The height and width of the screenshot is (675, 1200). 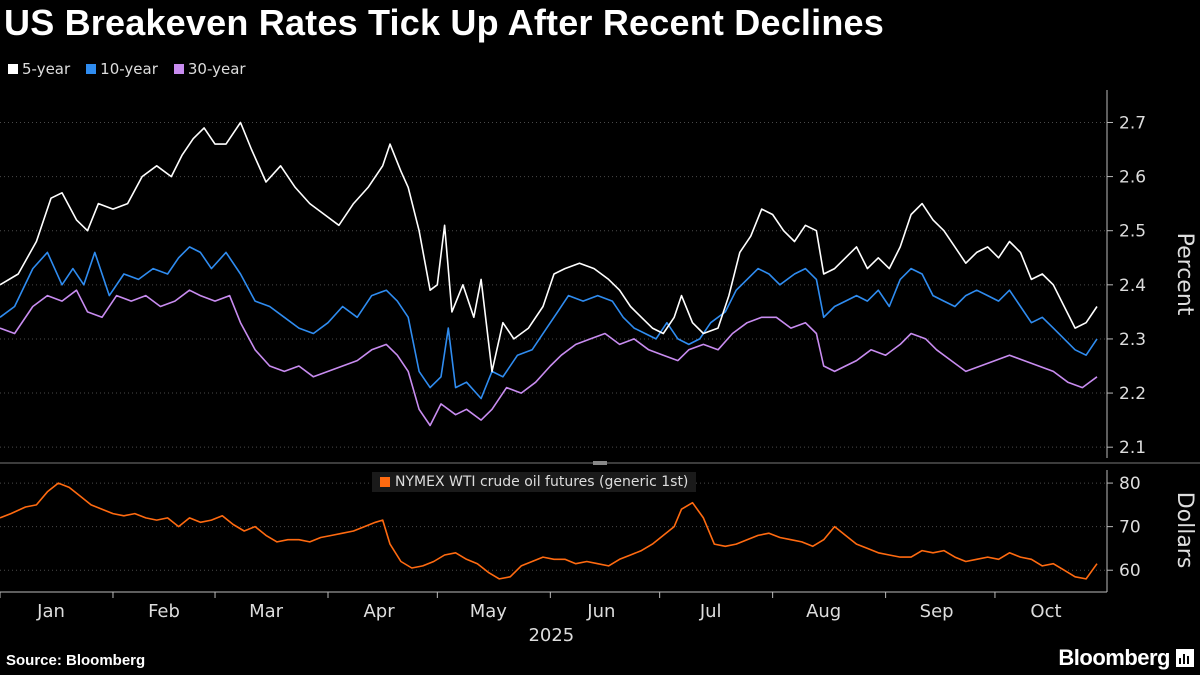 I want to click on series-line-nymex-wti-crude-oil-futures-generic-1st, so click(x=549, y=531).